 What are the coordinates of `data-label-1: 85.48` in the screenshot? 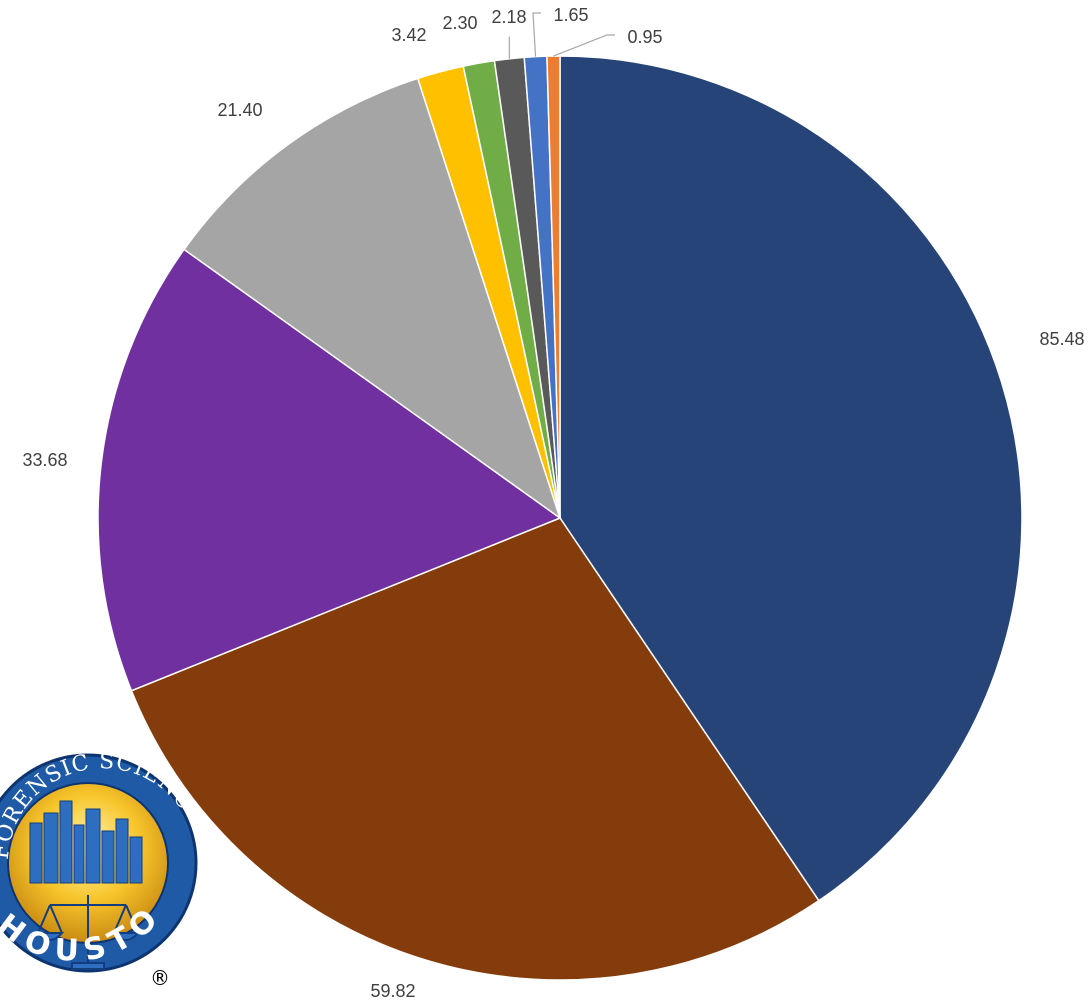 It's located at (1061, 339).